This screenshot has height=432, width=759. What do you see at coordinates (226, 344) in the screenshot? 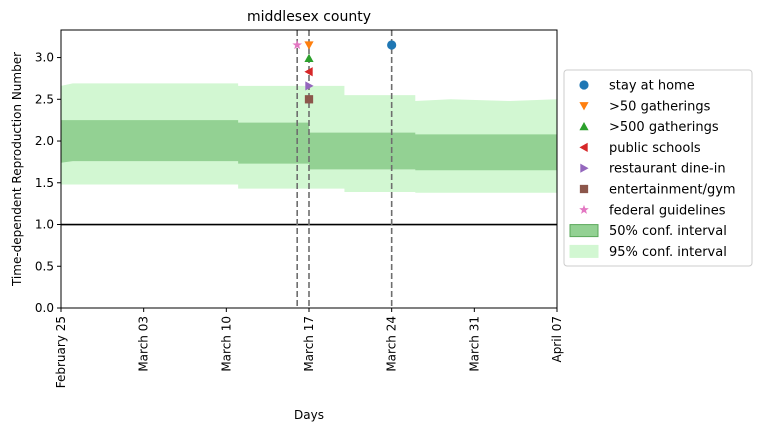
I see `x-tick-label: March 10` at bounding box center [226, 344].